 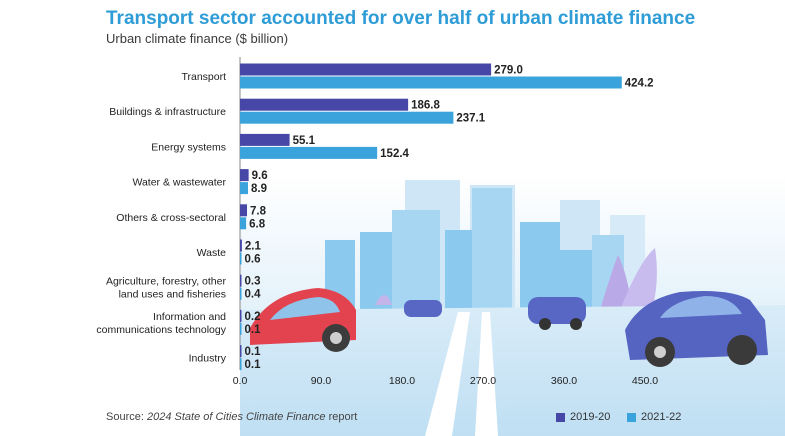 What do you see at coordinates (203, 77) in the screenshot?
I see `category-label: Transport` at bounding box center [203, 77].